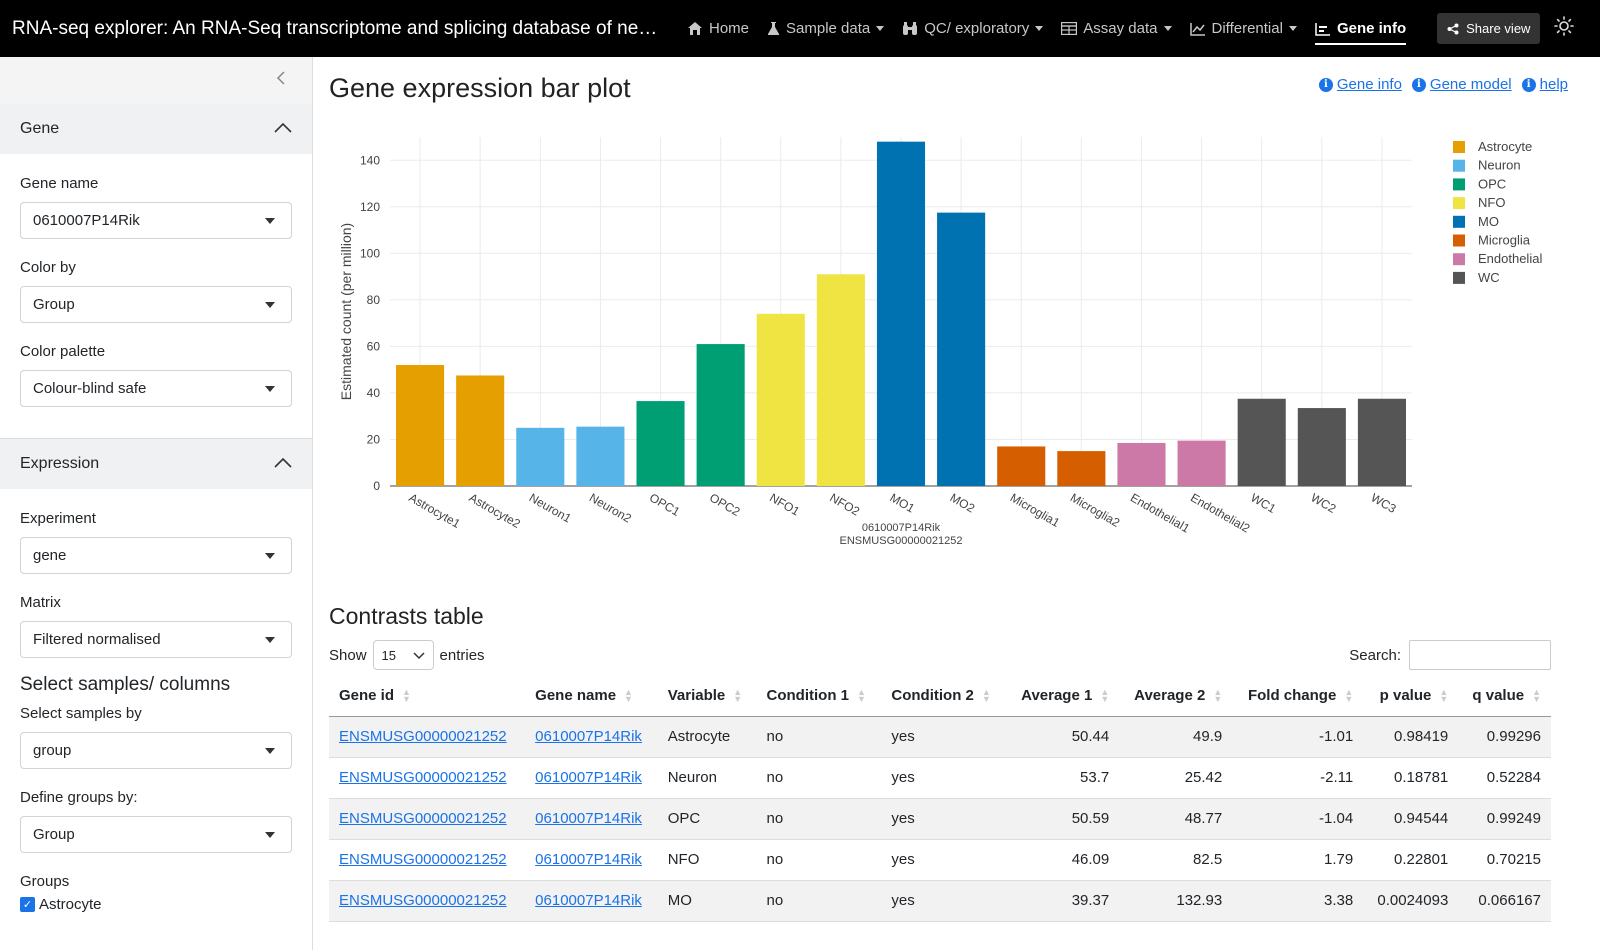 The height and width of the screenshot is (950, 1600). Describe the element at coordinates (665, 504) in the screenshot. I see `x-tick-label: OPC1` at that location.